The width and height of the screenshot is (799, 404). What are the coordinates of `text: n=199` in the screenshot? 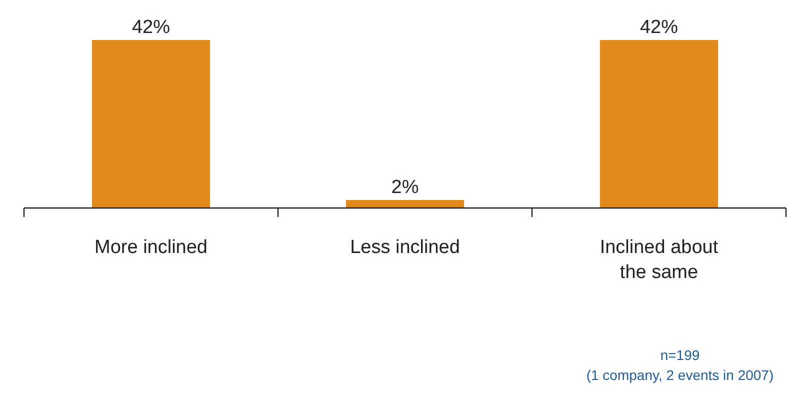 It's located at (680, 355).